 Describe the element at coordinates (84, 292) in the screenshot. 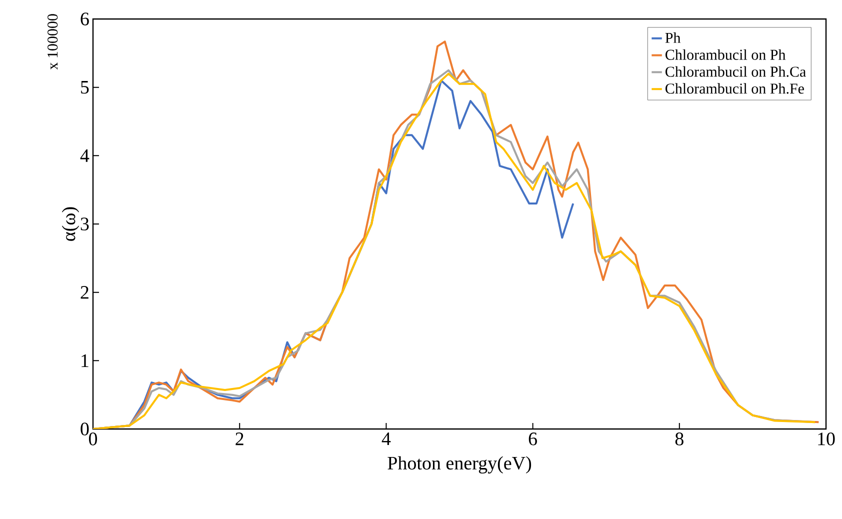

I see `y-tick-label: 2` at that location.